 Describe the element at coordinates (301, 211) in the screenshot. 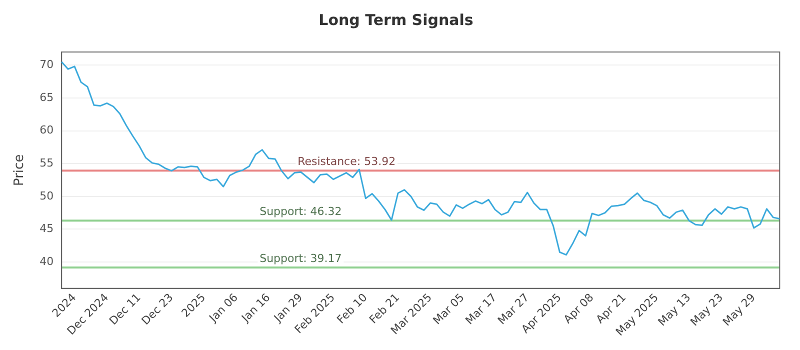

I see `ref-line-label: Support: 46.32` at that location.